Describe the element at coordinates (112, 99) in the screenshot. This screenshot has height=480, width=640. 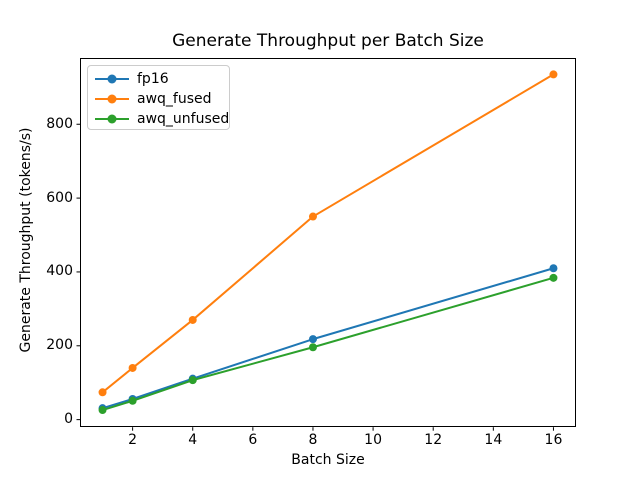
I see `legend-line-marker-awq-fused` at that location.